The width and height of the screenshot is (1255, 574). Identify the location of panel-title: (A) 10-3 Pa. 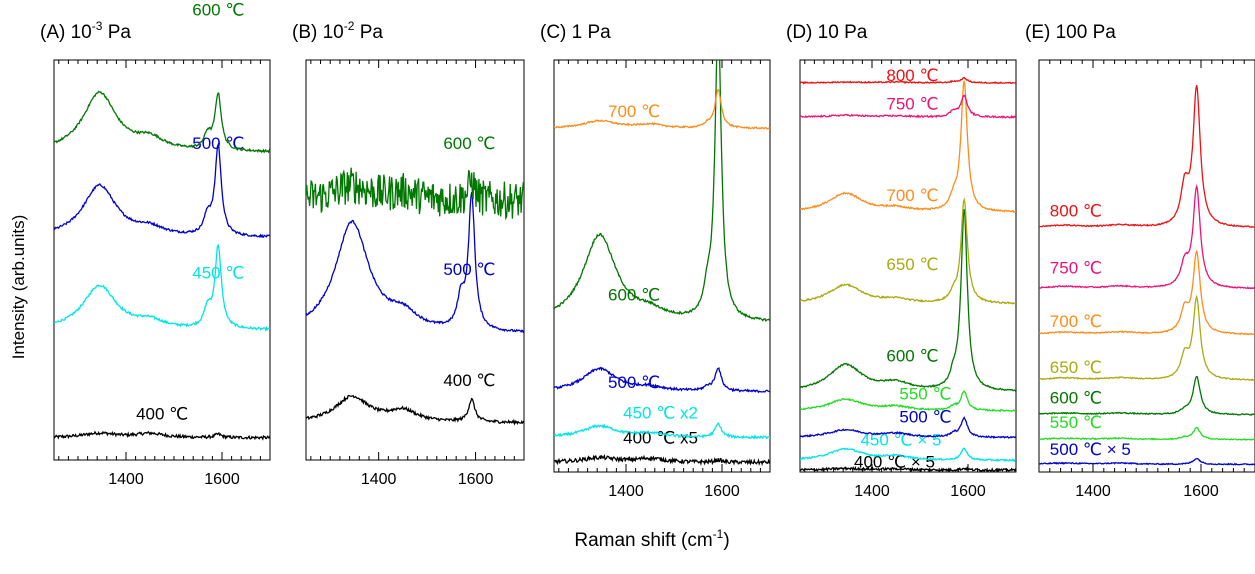
(85, 31).